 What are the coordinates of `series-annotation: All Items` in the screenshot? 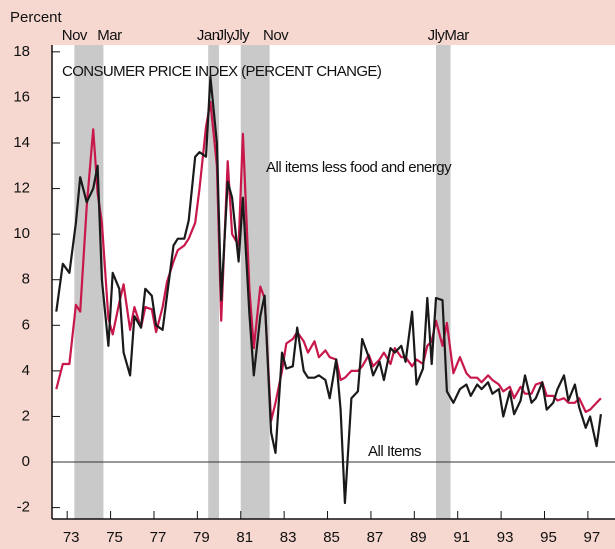 It's located at (394, 451).